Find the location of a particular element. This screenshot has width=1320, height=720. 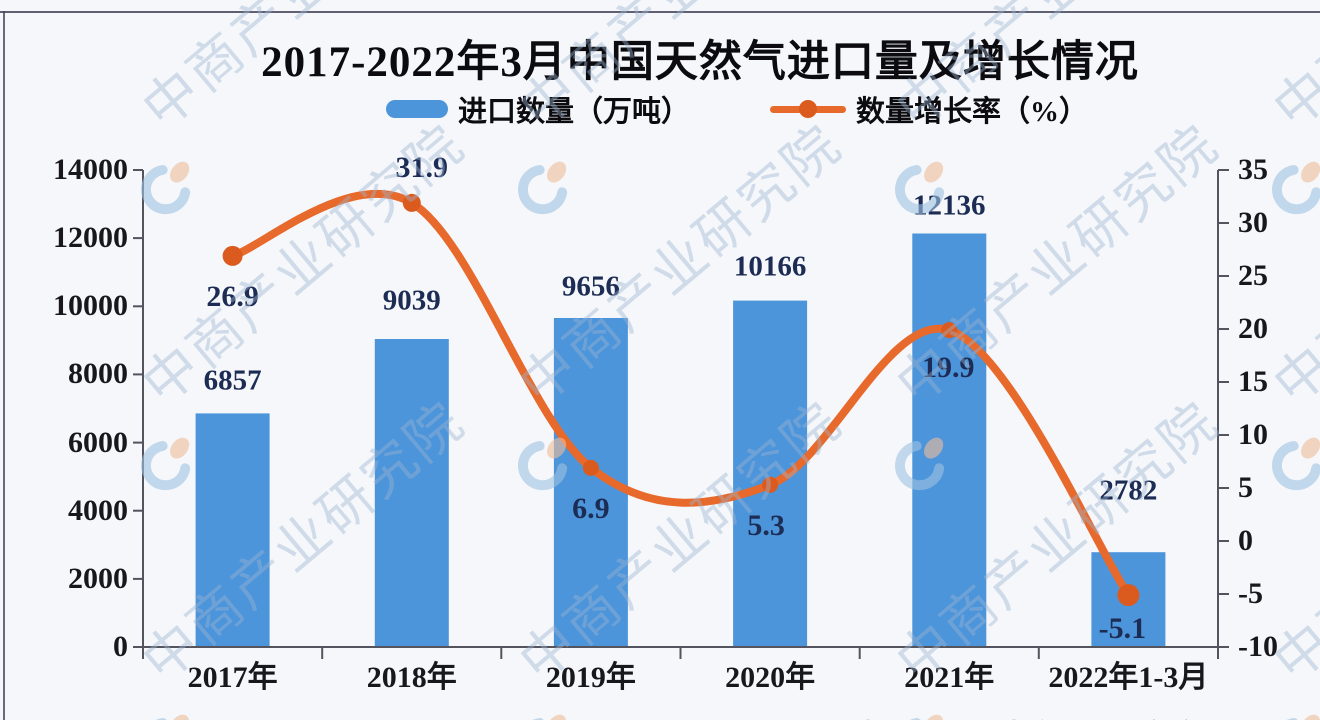

line-point-label: 19.9 is located at coordinates (948, 368).